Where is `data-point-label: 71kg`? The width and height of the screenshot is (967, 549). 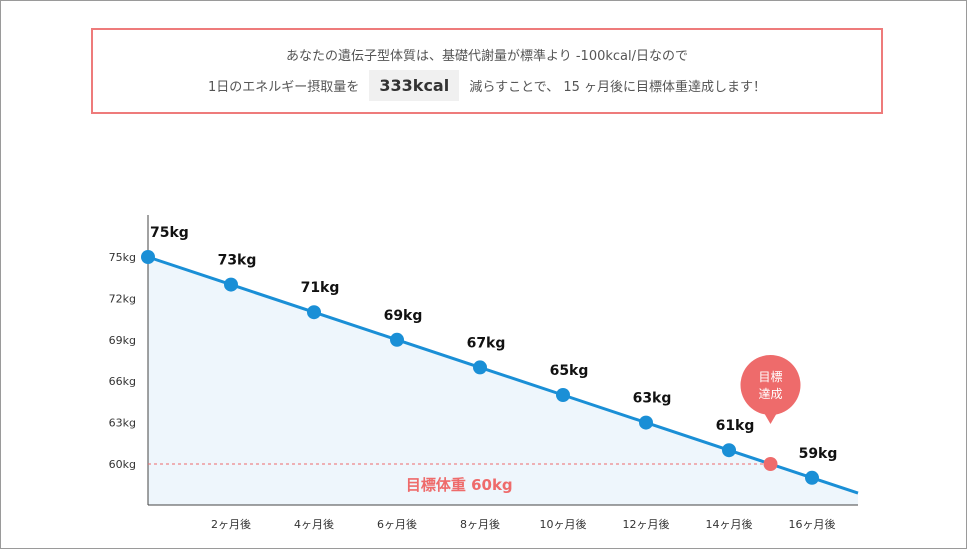 data-point-label: 71kg is located at coordinates (320, 288).